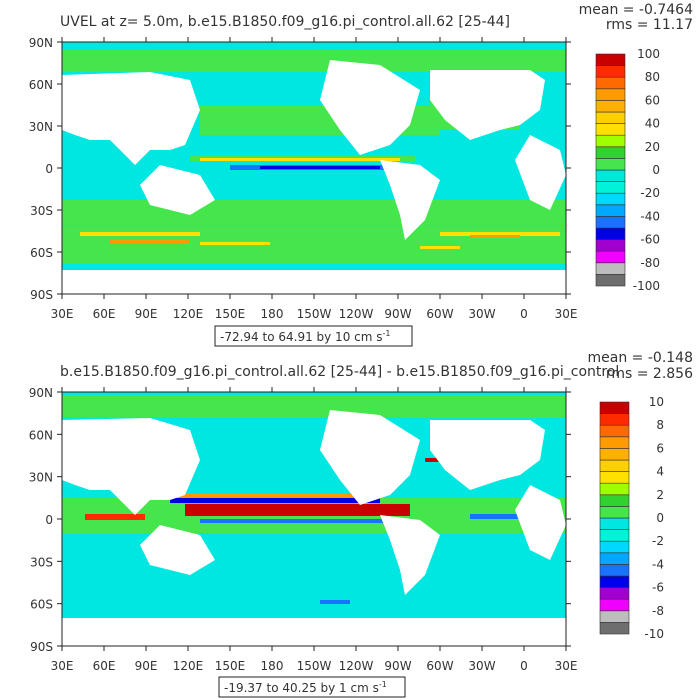 The height and width of the screenshot is (700, 700). What do you see at coordinates (41, 211) in the screenshot?
I see `y-tick-label: 30S` at bounding box center [41, 211].